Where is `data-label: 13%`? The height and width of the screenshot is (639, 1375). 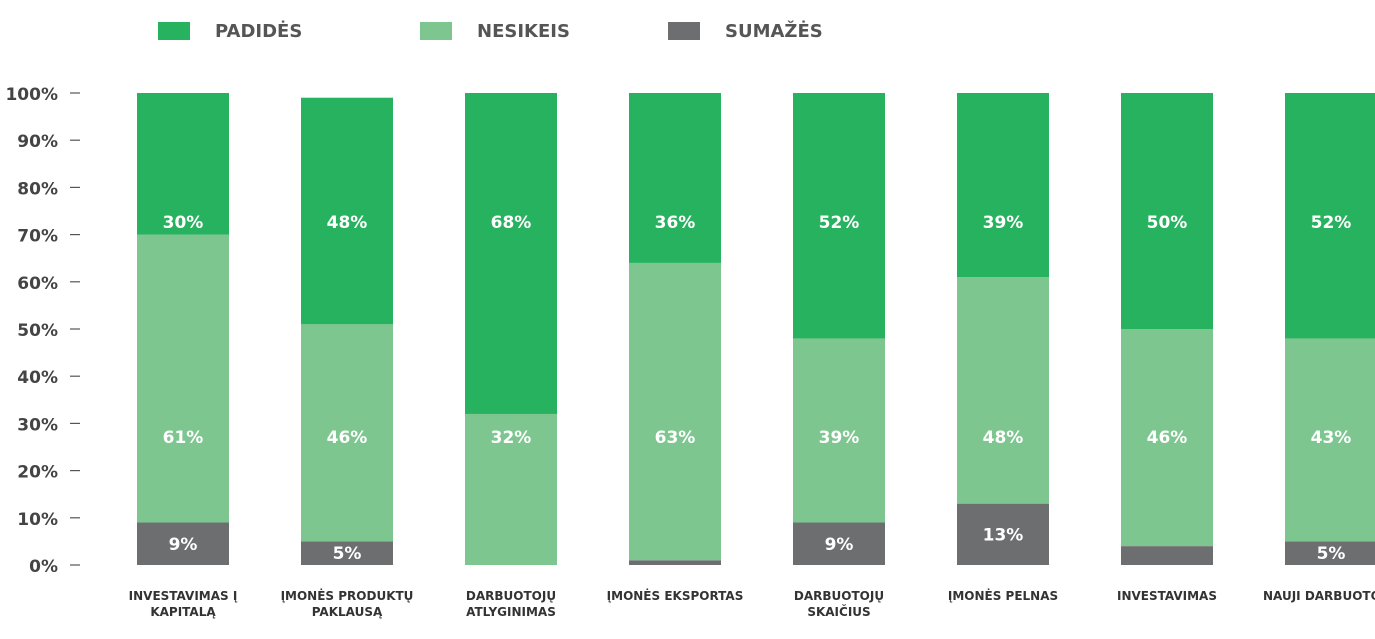
data-label: 13% is located at coordinates (1003, 535).